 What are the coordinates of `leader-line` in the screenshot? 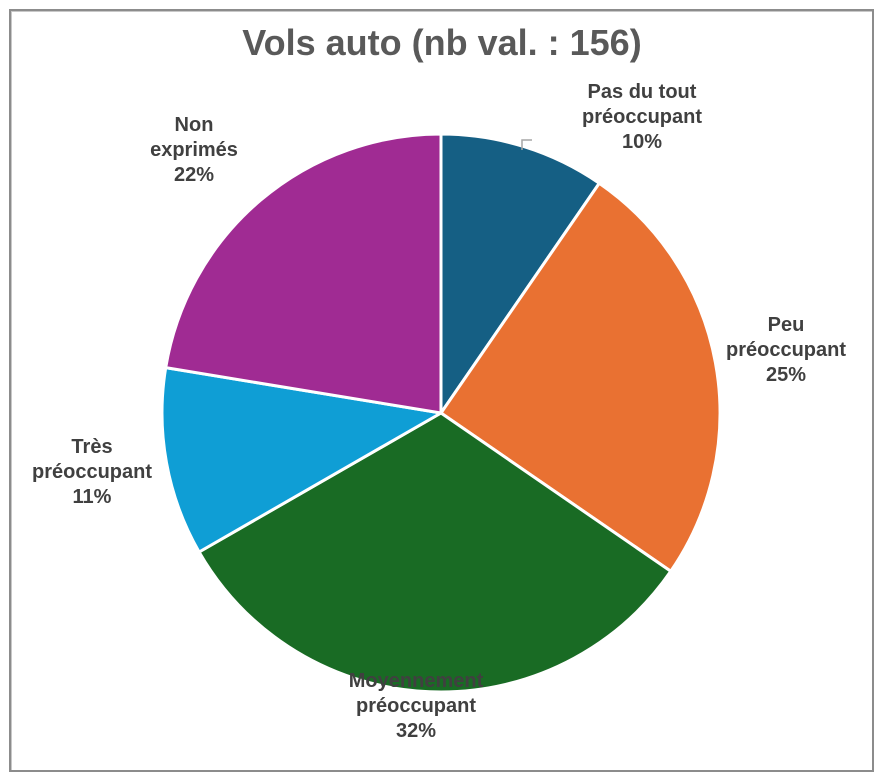 It's located at (526, 144).